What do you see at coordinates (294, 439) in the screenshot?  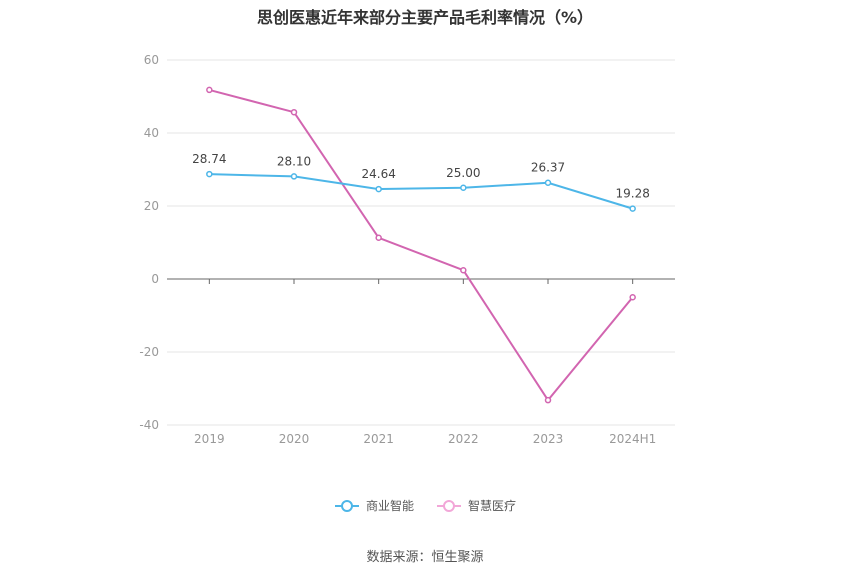 I see `x-tick-label: 2020` at bounding box center [294, 439].